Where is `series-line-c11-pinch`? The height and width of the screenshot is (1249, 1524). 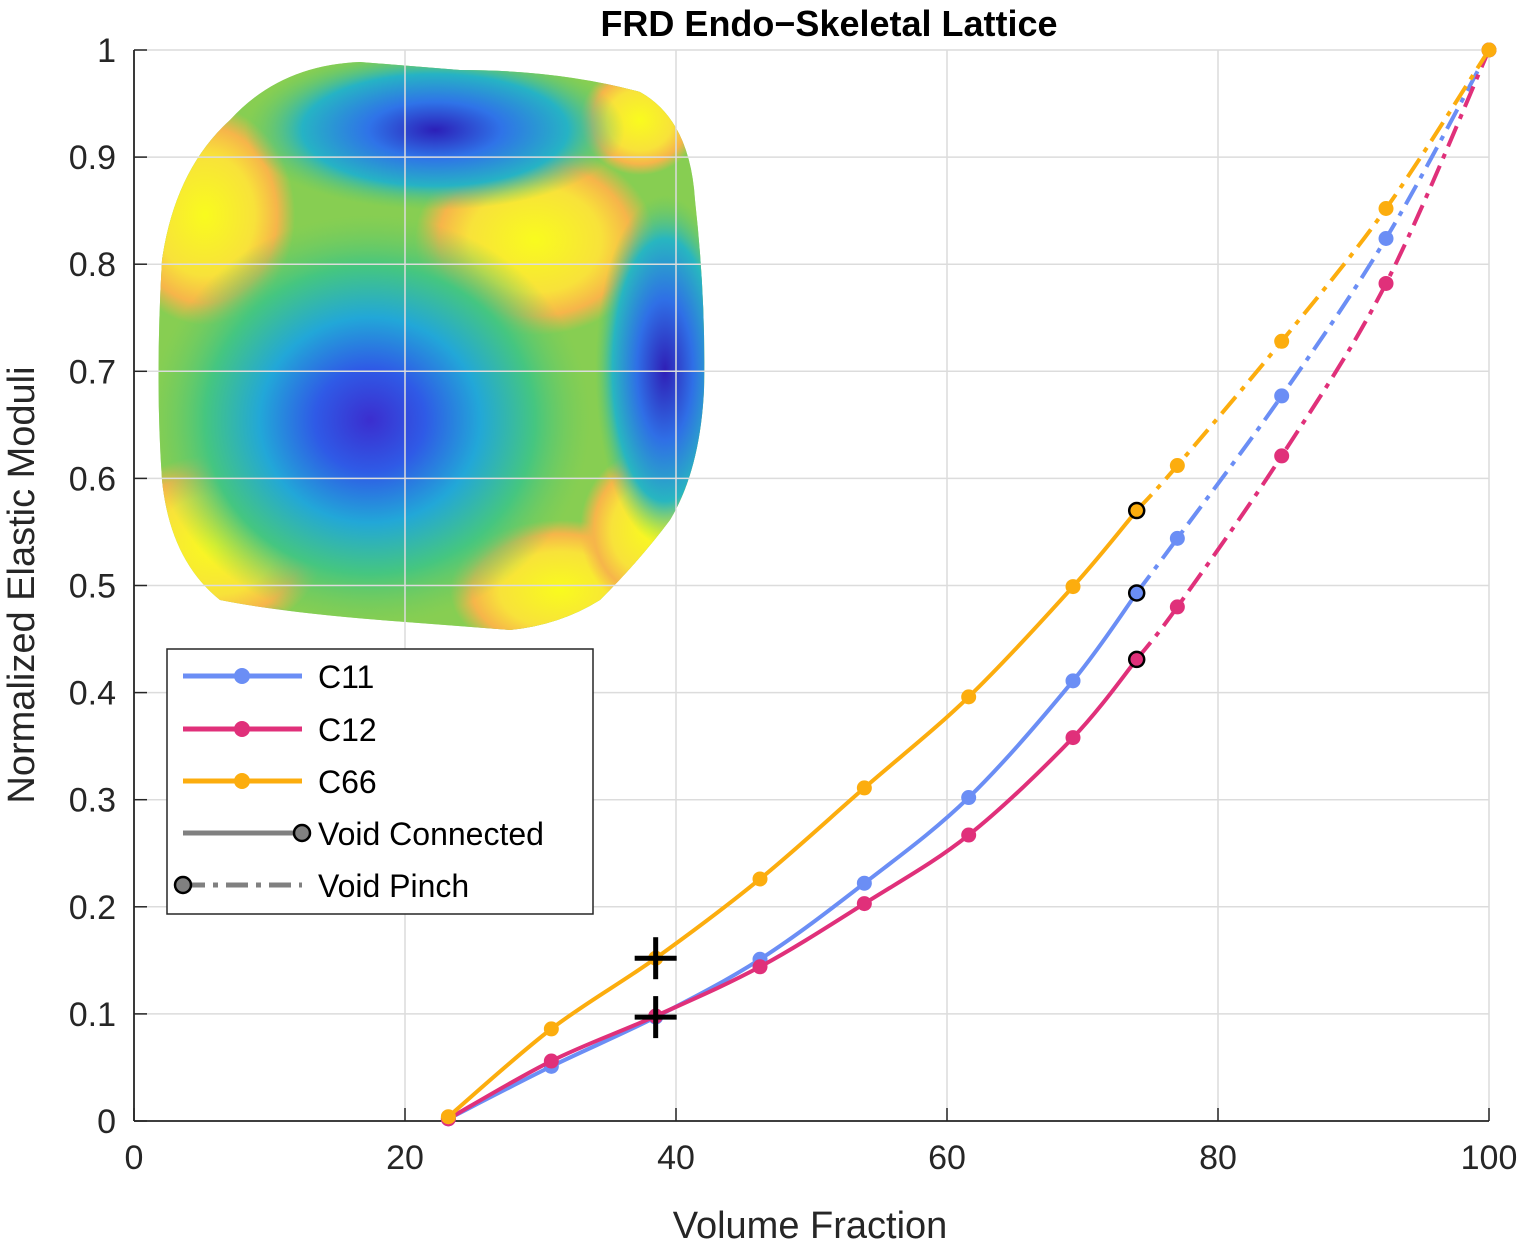 series-line-c11-pinch is located at coordinates (1313, 322).